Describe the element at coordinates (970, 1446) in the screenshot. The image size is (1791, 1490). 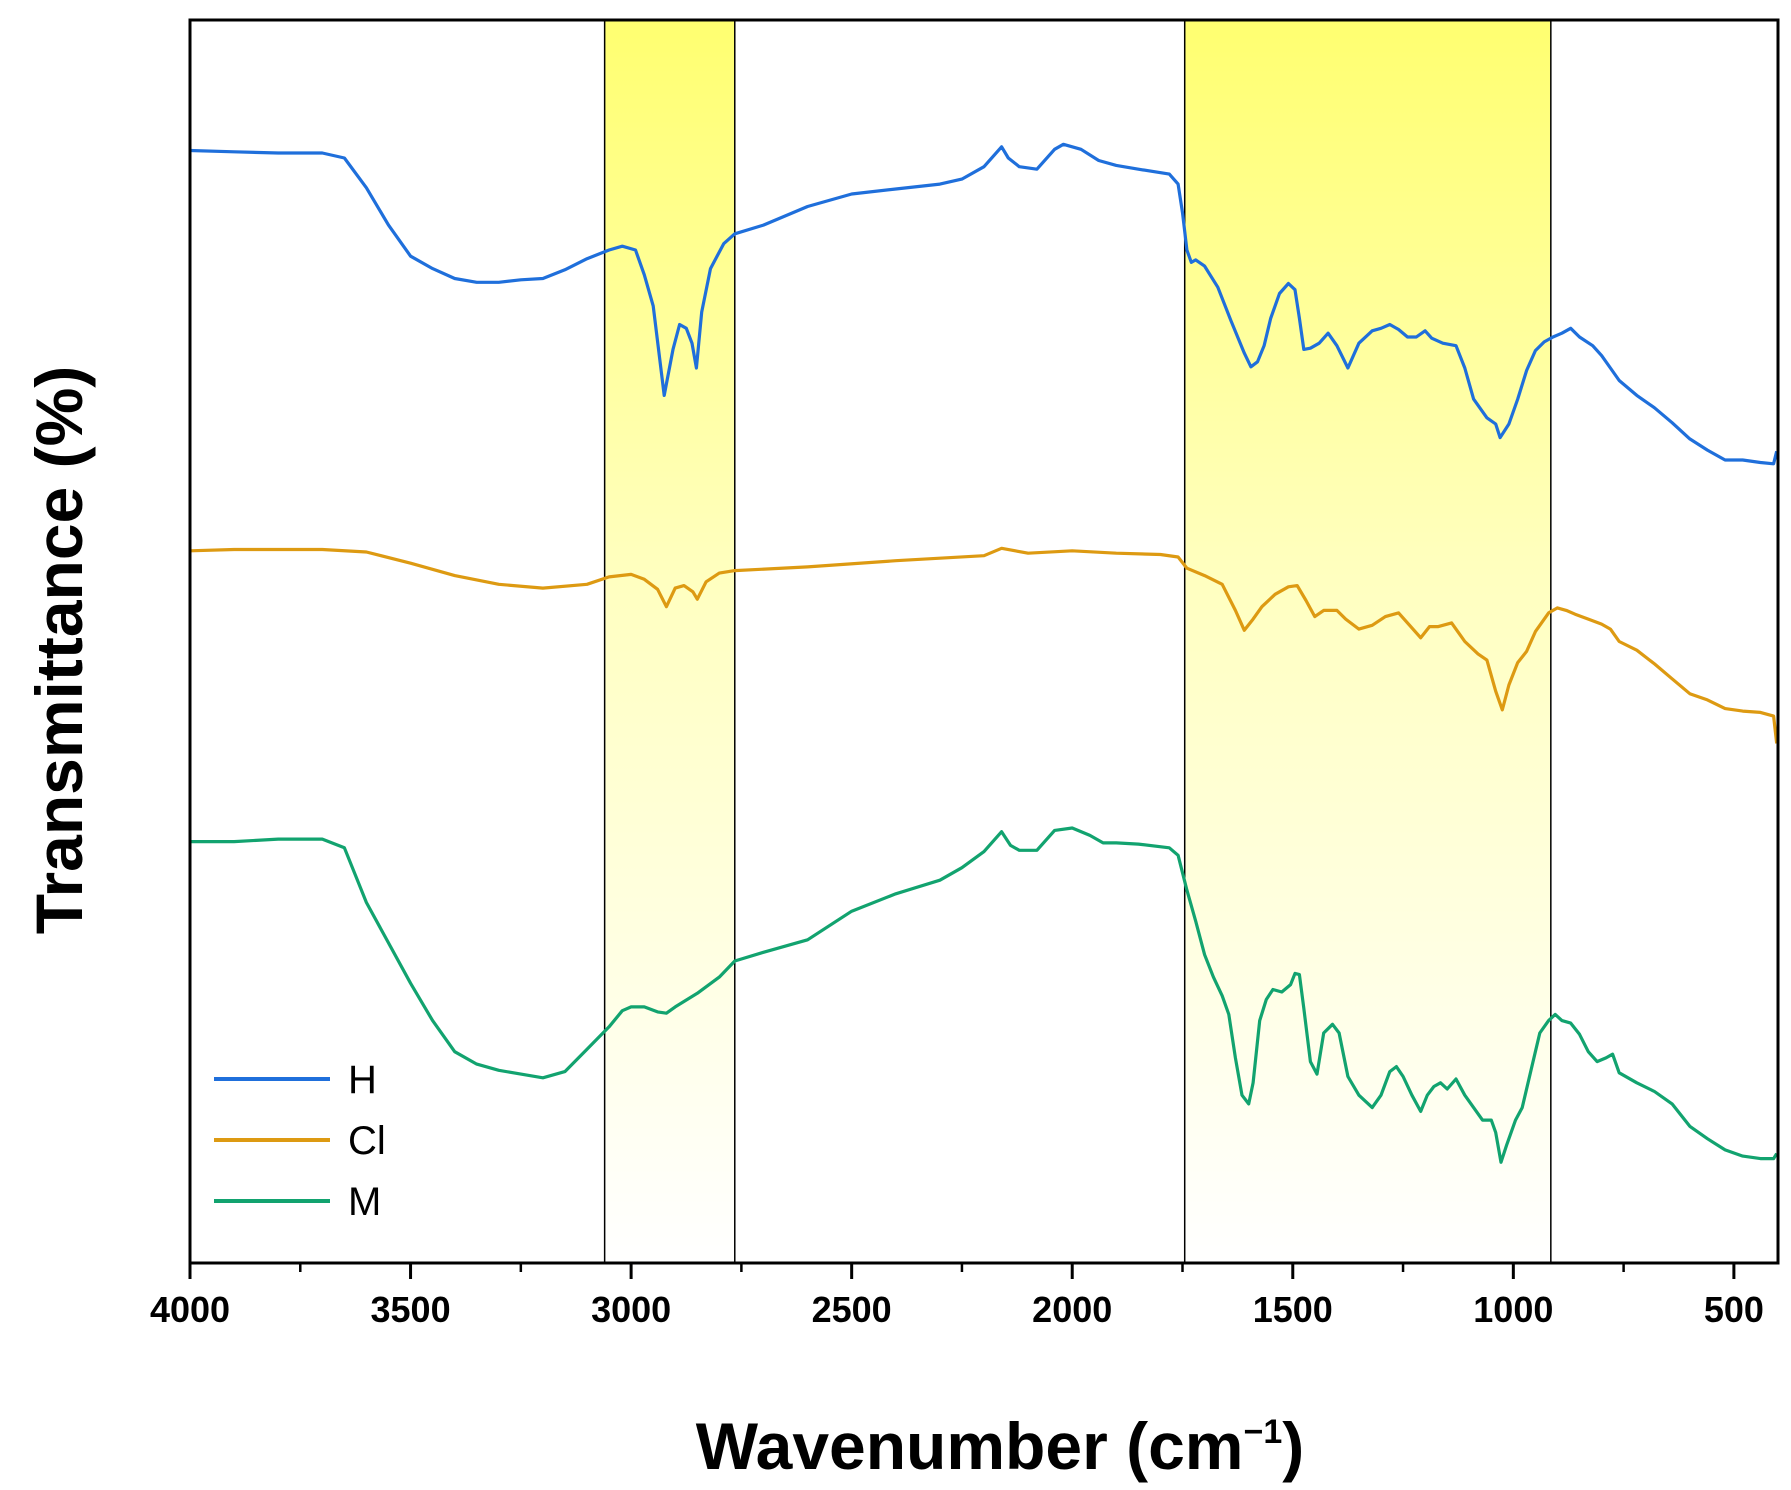
I see `x-axis-title-main: Wavenumber (cm` at that location.